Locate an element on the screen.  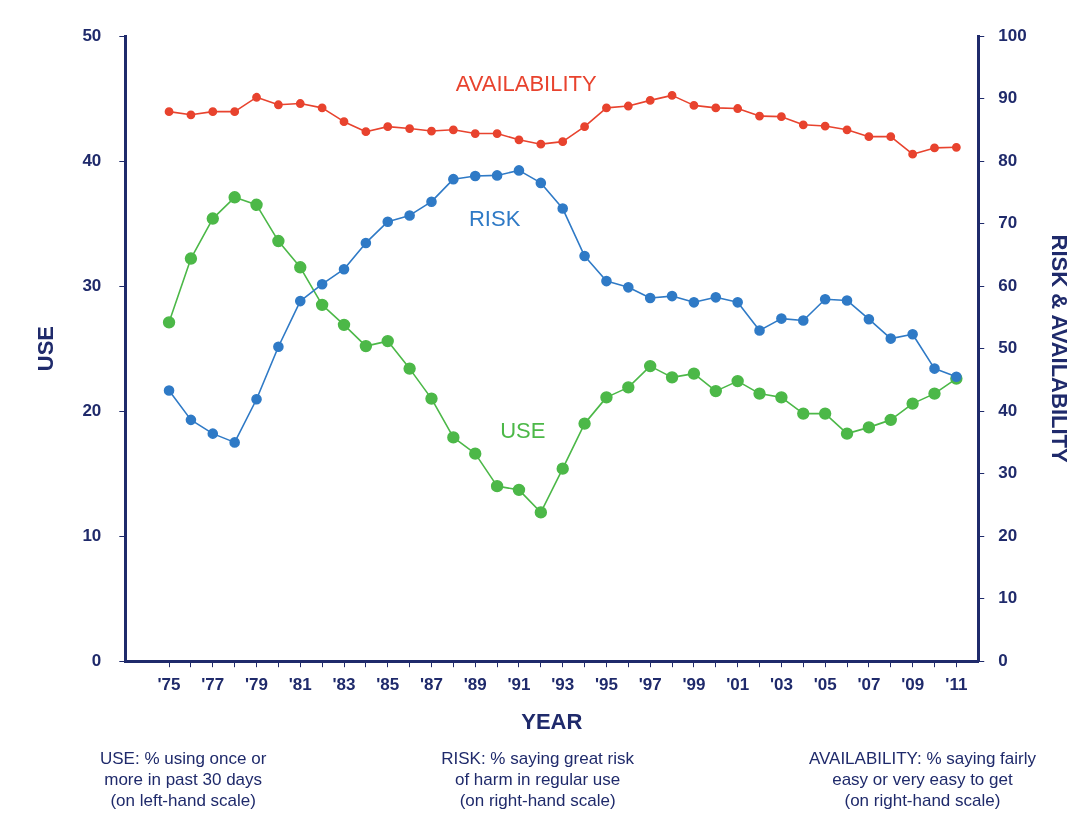
y-tick-label: 30 is located at coordinates (92, 285).